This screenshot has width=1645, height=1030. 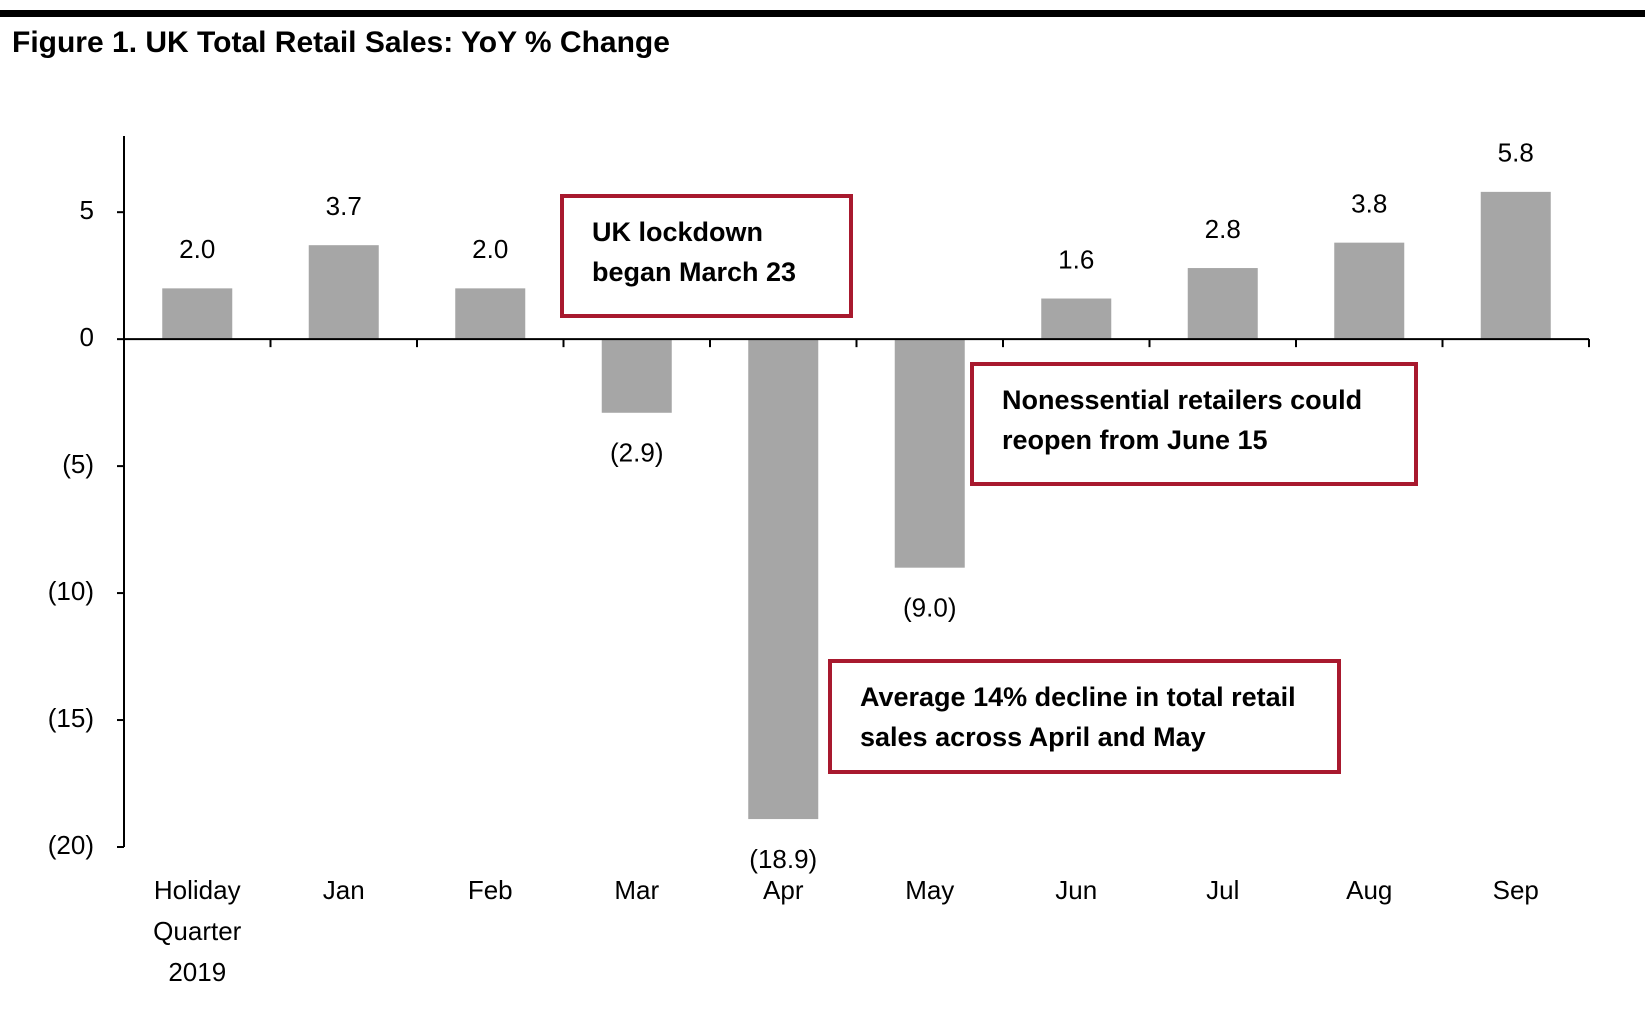 I want to click on value-label: (9.0), so click(x=929, y=608).